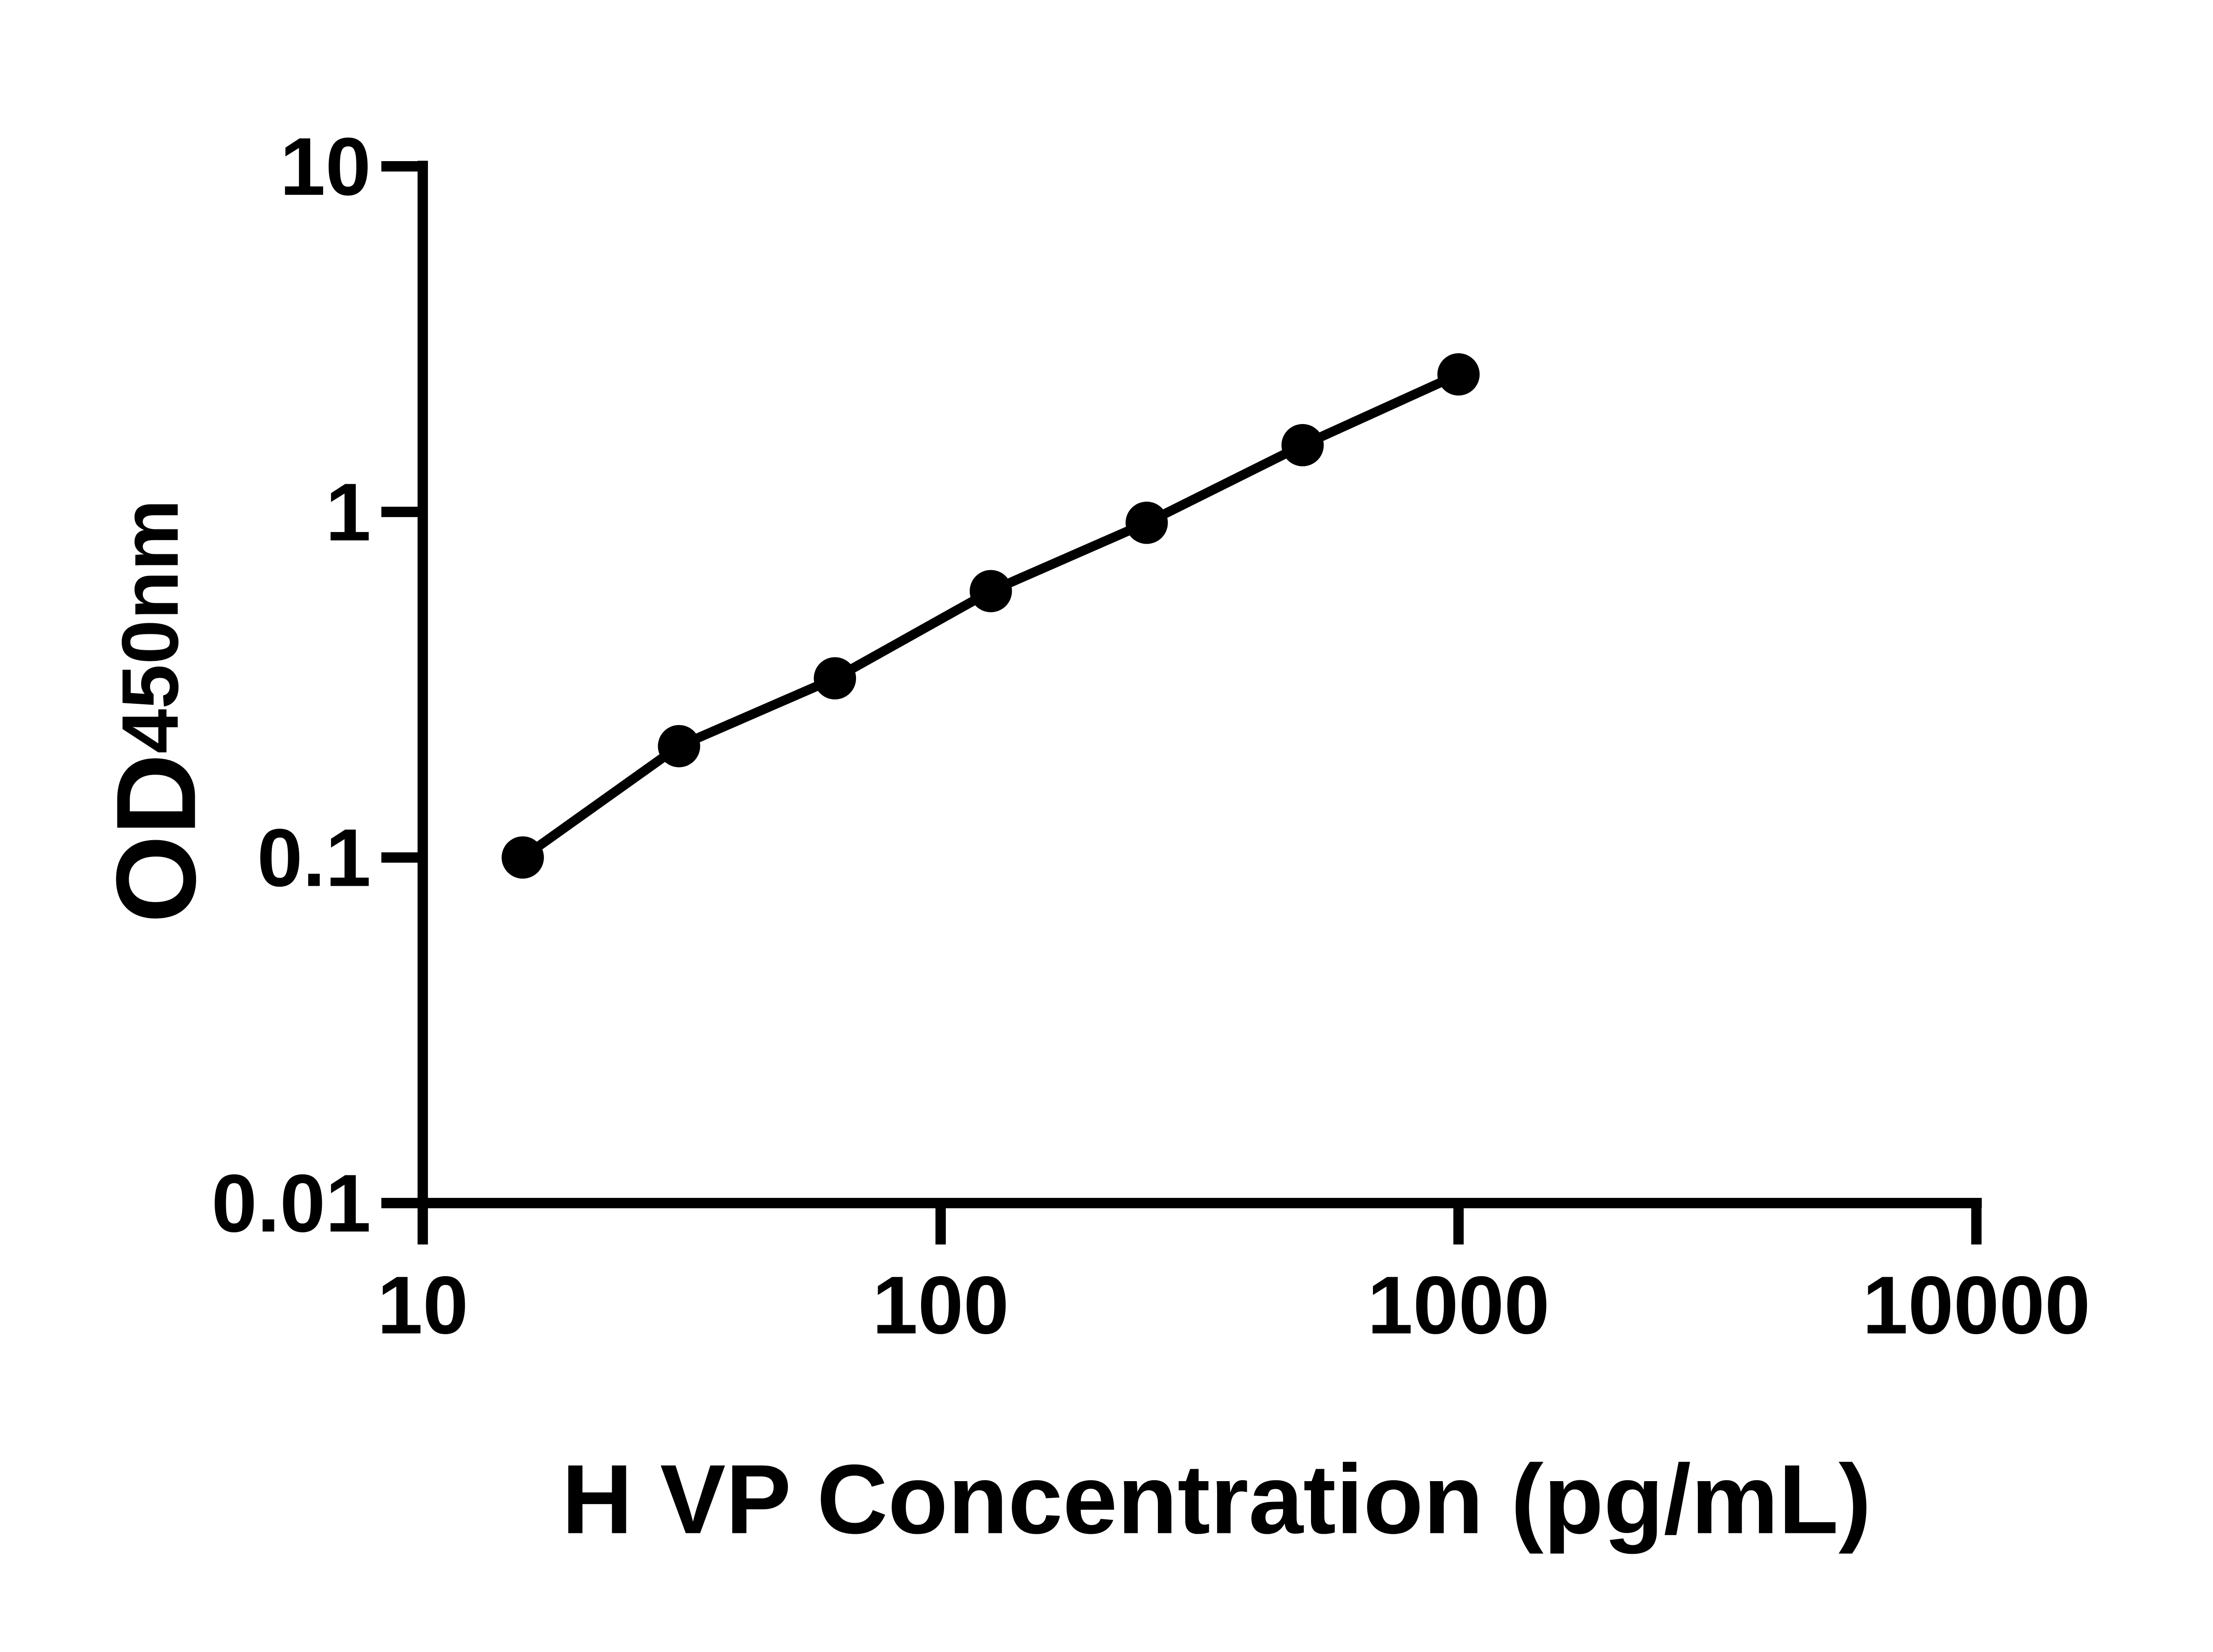 Image resolution: width=2213 pixels, height=1652 pixels. I want to click on y-tick-label: 0.01, so click(291, 1203).